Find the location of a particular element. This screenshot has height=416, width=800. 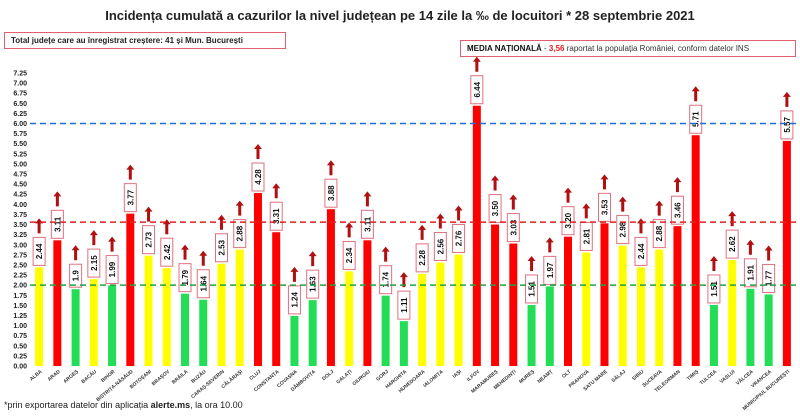

y-tick-label: 6.25 is located at coordinates (20, 114).